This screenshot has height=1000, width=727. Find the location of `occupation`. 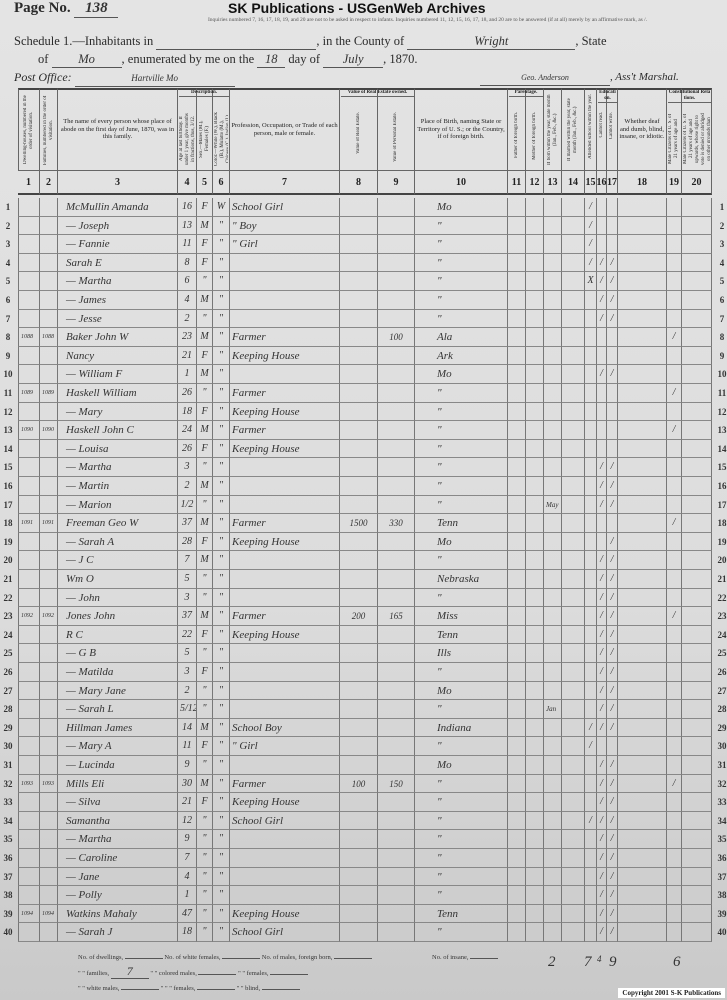

occupation is located at coordinates (285, 653).